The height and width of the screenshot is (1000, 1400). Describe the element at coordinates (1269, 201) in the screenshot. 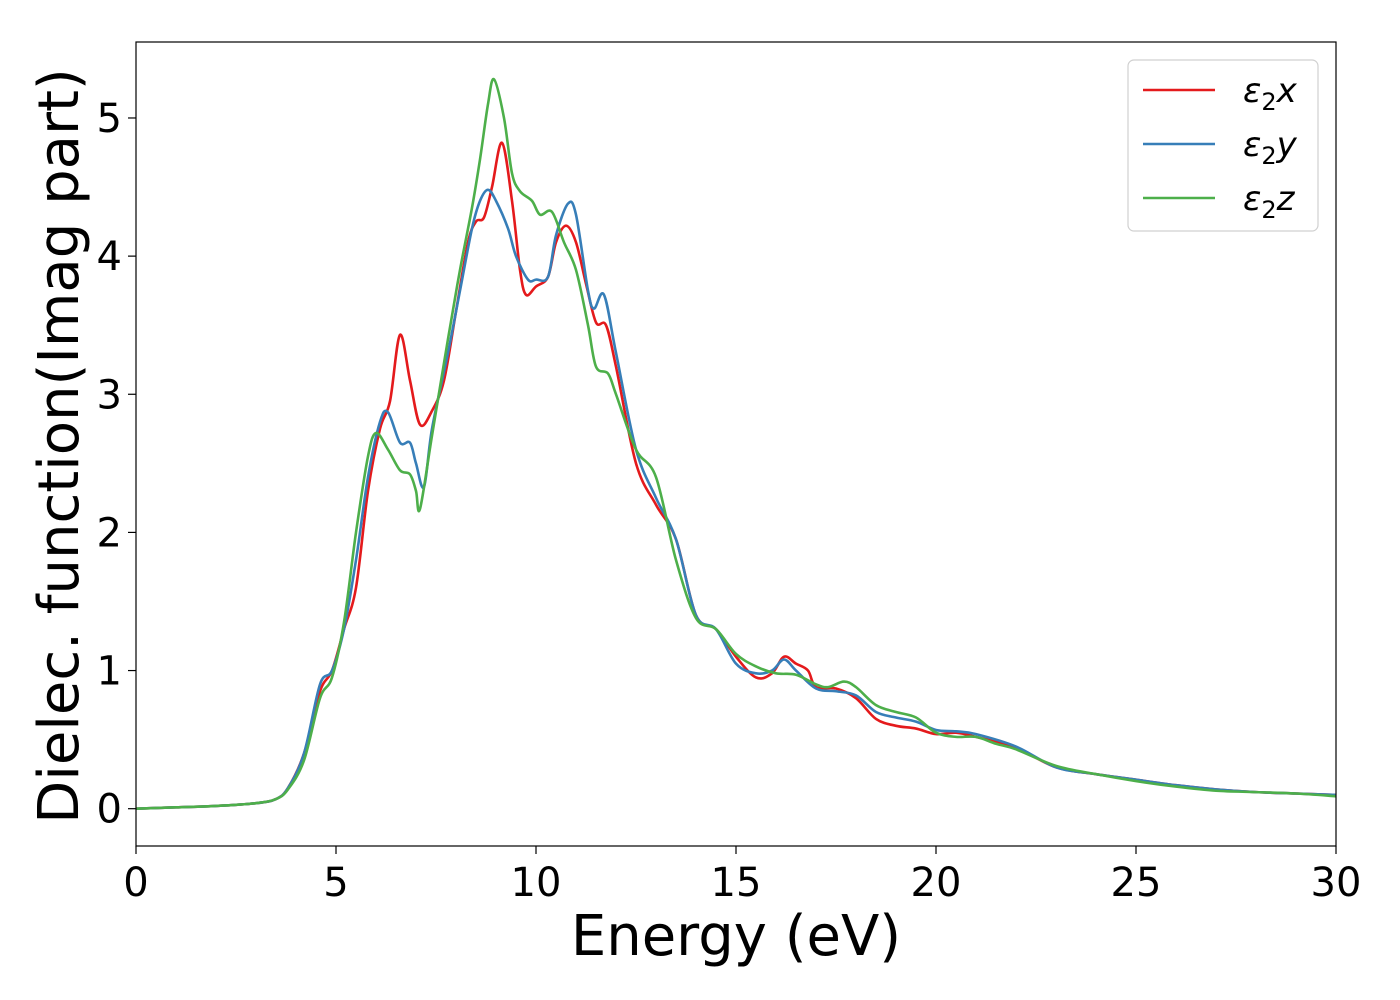

I see `legend-label-z: ε2z` at that location.